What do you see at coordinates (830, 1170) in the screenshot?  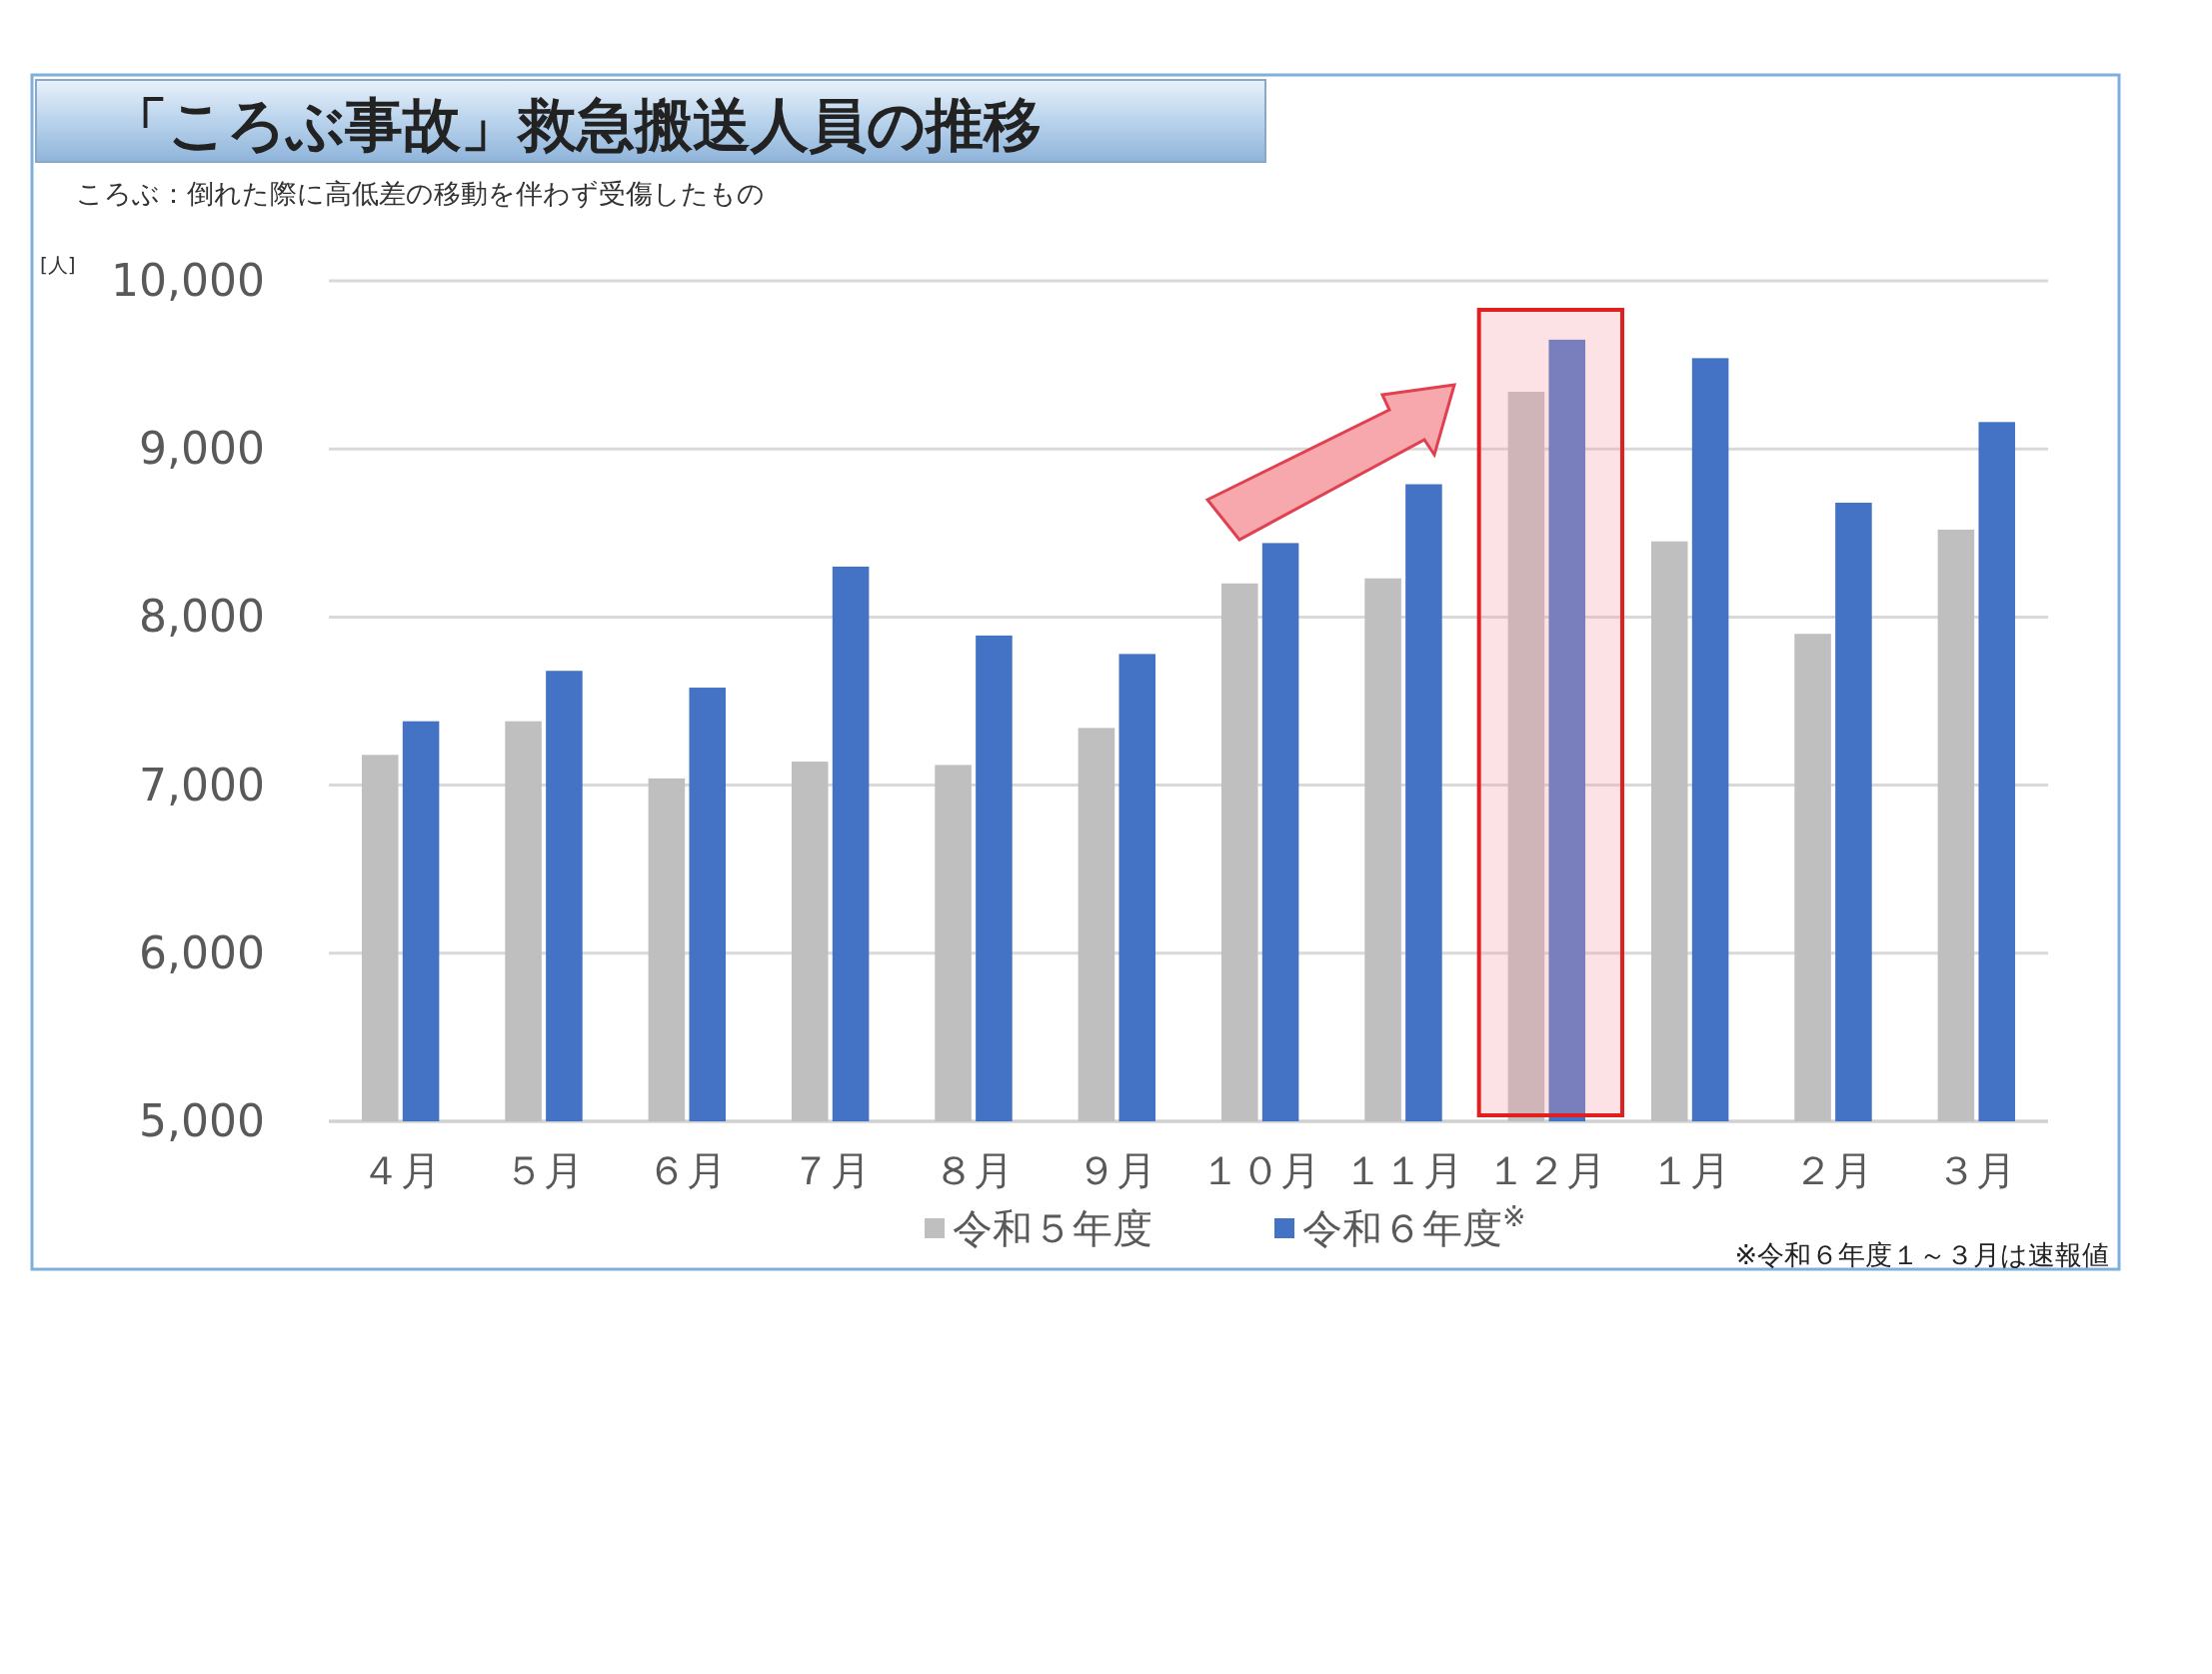 I see `x-tick-label: ７月` at bounding box center [830, 1170].